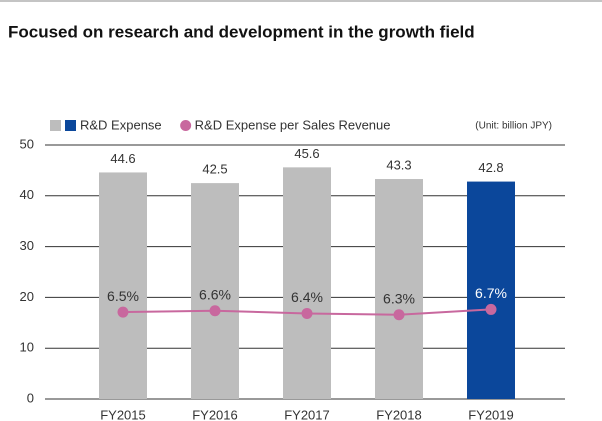  Describe the element at coordinates (121, 124) in the screenshot. I see `legend-label: R&D Expense` at that location.